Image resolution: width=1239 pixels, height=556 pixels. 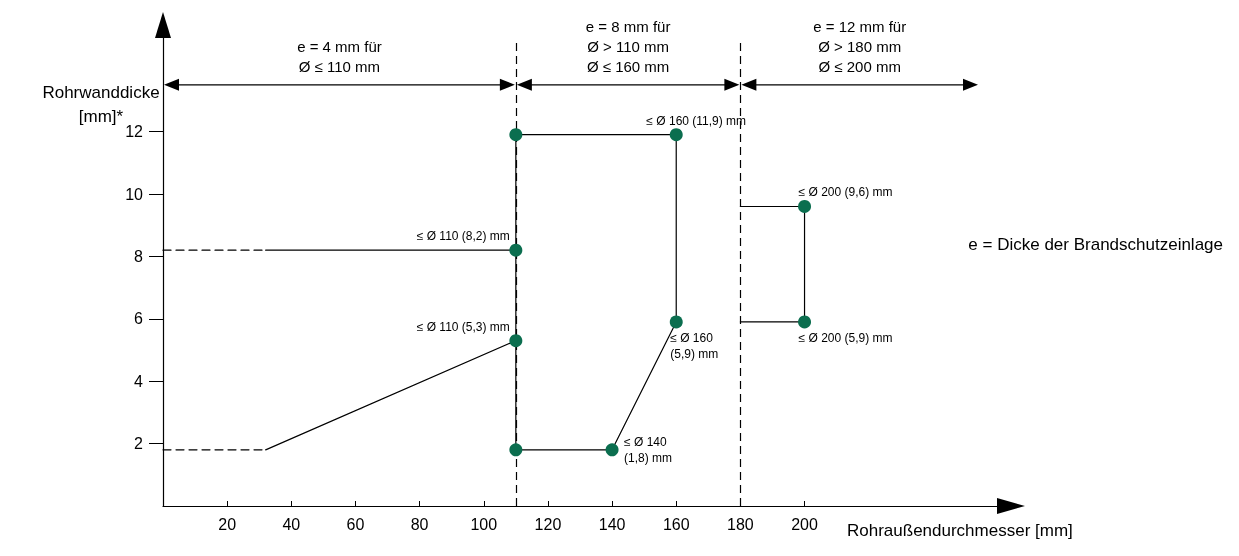 I want to click on x-axis-title: Rohraußendurchmesser [mm], so click(x=960, y=530).